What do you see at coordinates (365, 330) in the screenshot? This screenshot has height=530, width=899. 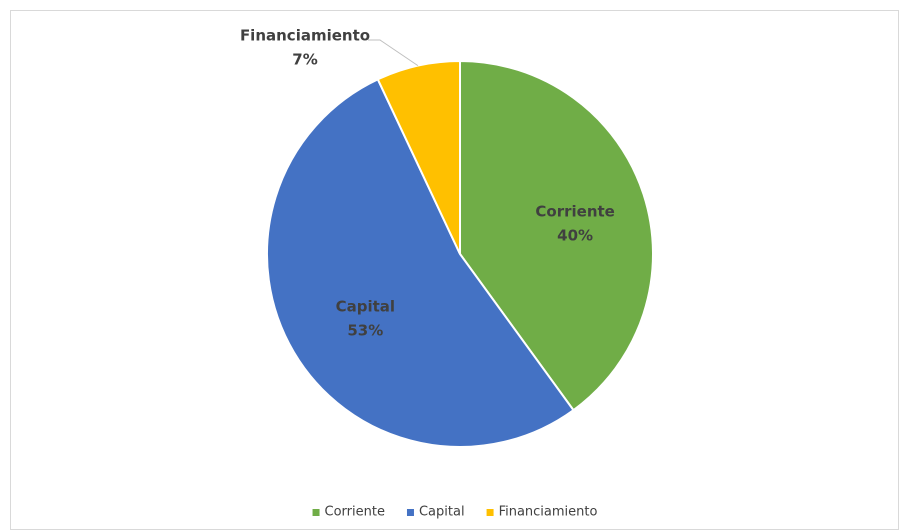 I see `data-label-value: 53%` at bounding box center [365, 330].